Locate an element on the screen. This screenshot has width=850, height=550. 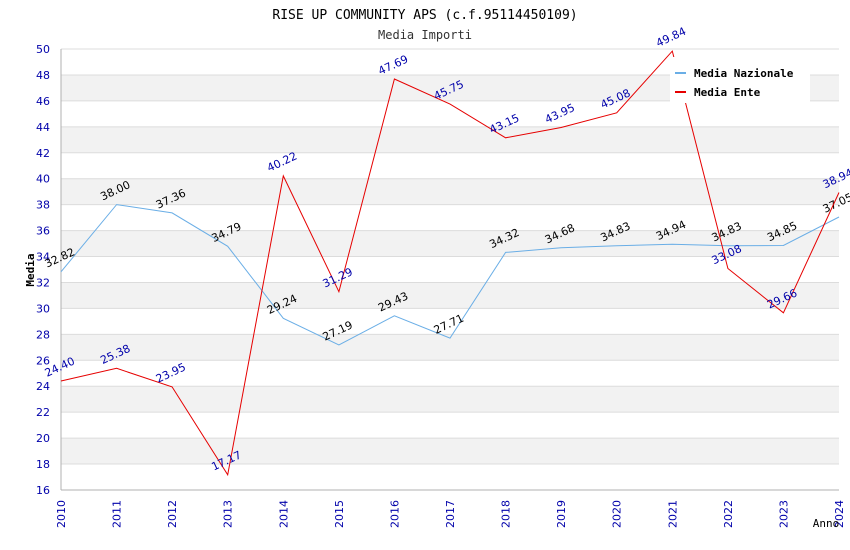
y-tick-label: 44 is located at coordinates (43, 127).